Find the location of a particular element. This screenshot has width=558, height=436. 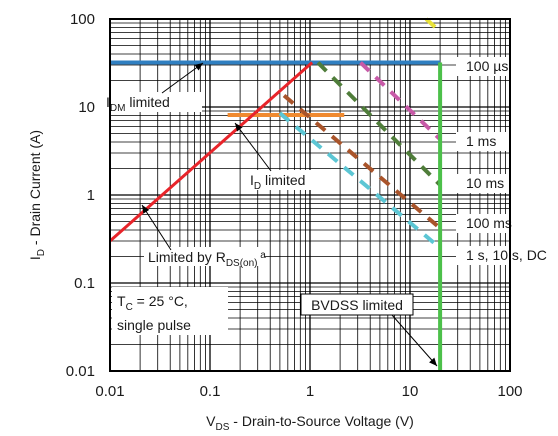

conditions-label-bg is located at coordinates (170, 311).